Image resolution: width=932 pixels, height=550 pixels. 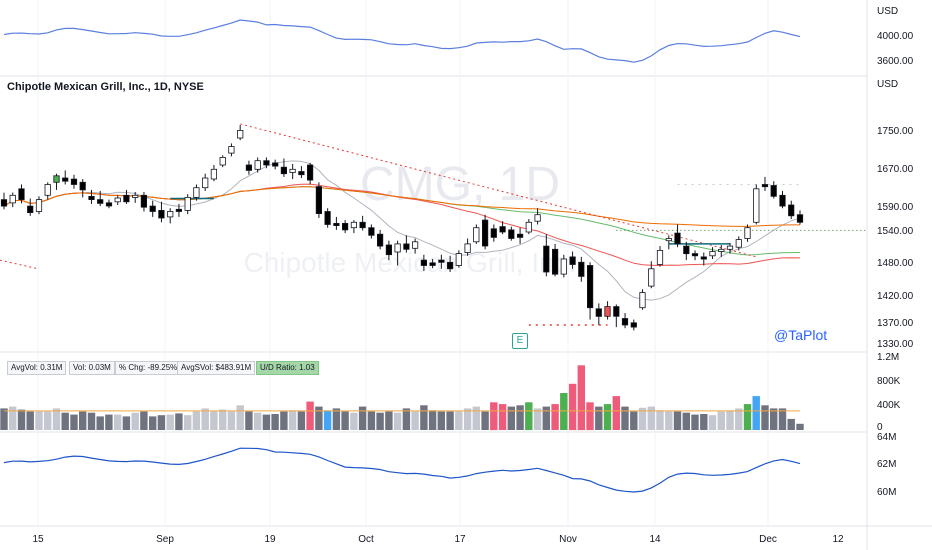 What do you see at coordinates (886, 437) in the screenshot?
I see `bottom-axis-tick: 64M` at bounding box center [886, 437].